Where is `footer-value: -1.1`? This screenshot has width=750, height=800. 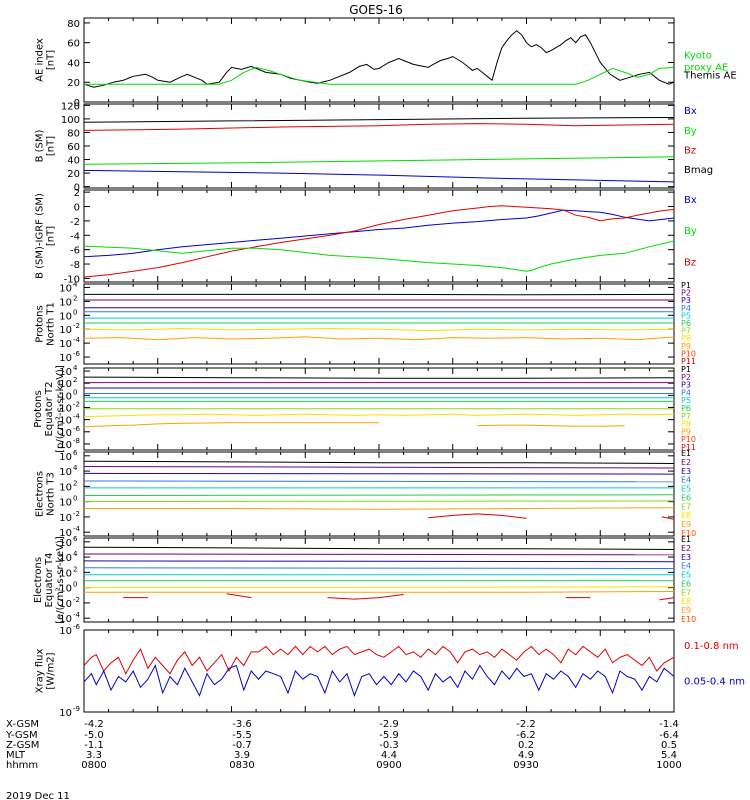
footer-value: -1.1 is located at coordinates (94, 745).